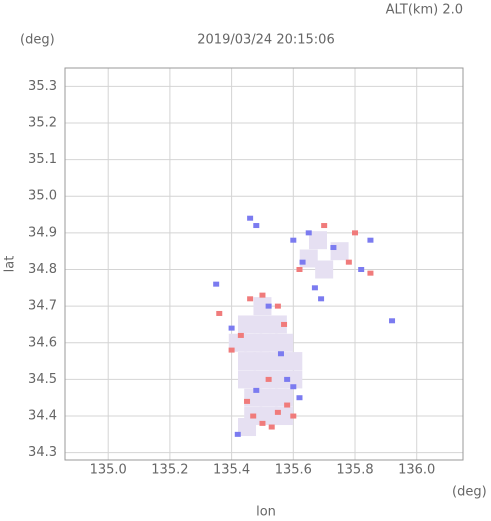  I want to click on x-tick-label: 135.8, so click(354, 470).